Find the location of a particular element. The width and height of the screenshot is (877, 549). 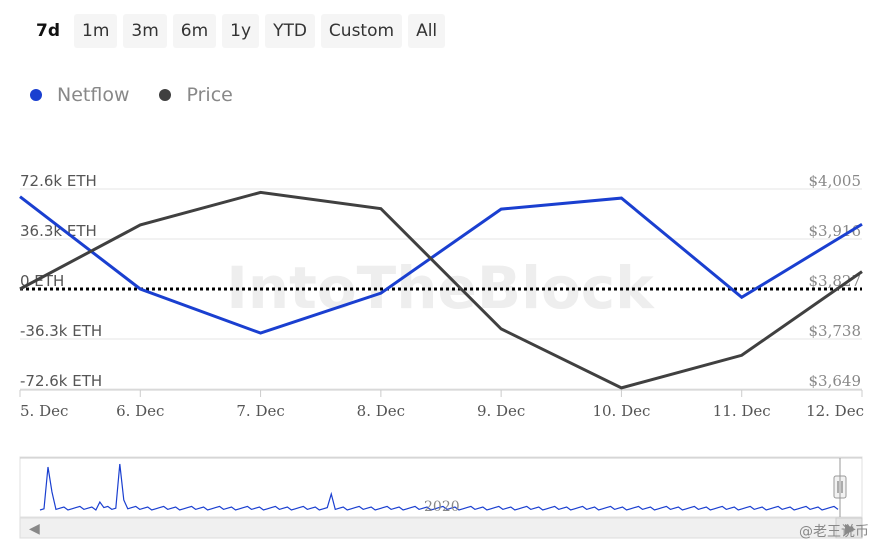

y-left-tick-label: -36.3k ETH is located at coordinates (61, 331).